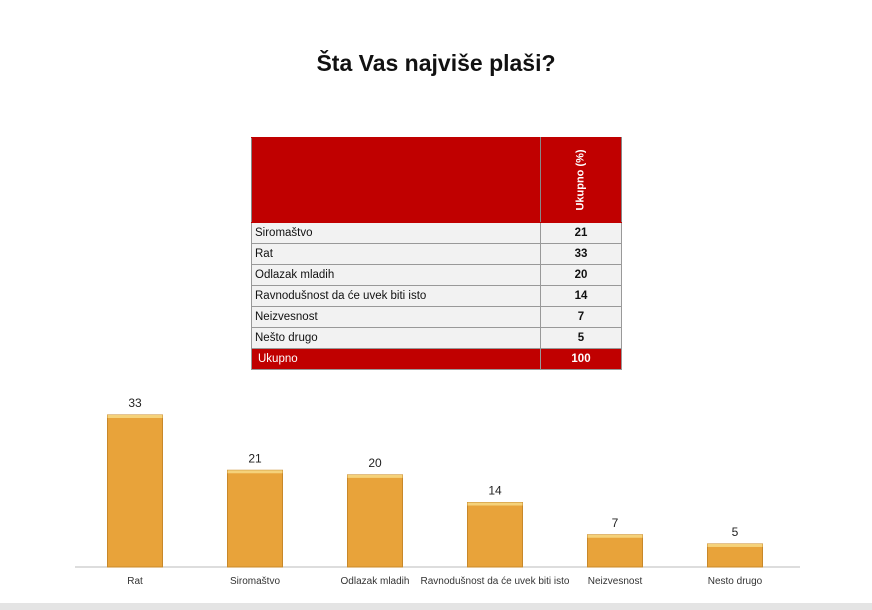 The height and width of the screenshot is (610, 872). Describe the element at coordinates (375, 581) in the screenshot. I see `x-tick-label: Odlazak mladih` at that location.